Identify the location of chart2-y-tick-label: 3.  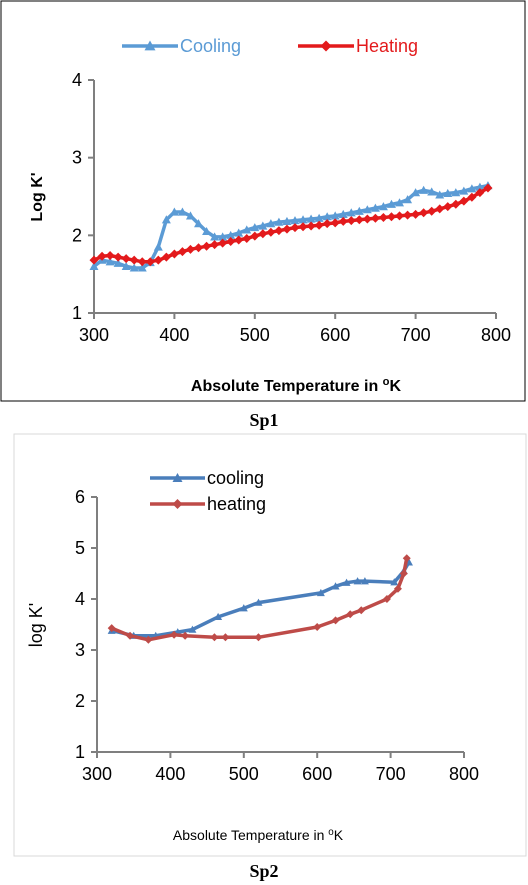
(80, 650).